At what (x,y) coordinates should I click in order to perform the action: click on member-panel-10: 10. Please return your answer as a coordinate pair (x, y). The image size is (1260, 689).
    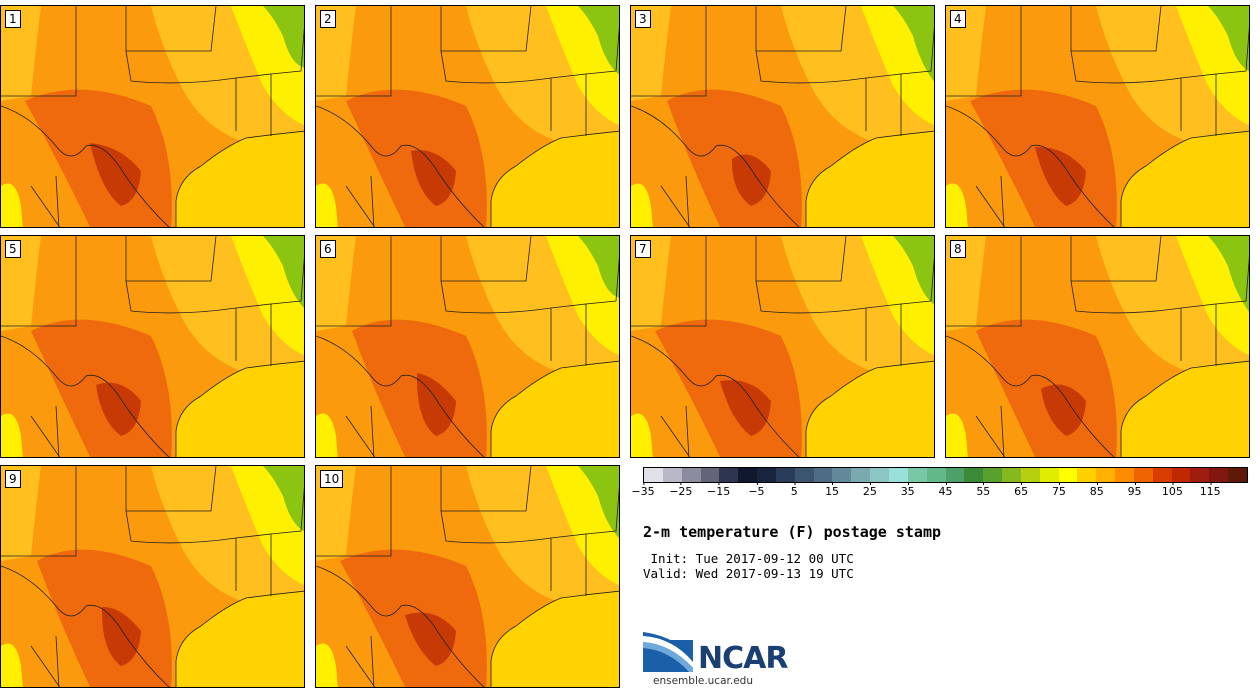
    Looking at the image, I should click on (467, 576).